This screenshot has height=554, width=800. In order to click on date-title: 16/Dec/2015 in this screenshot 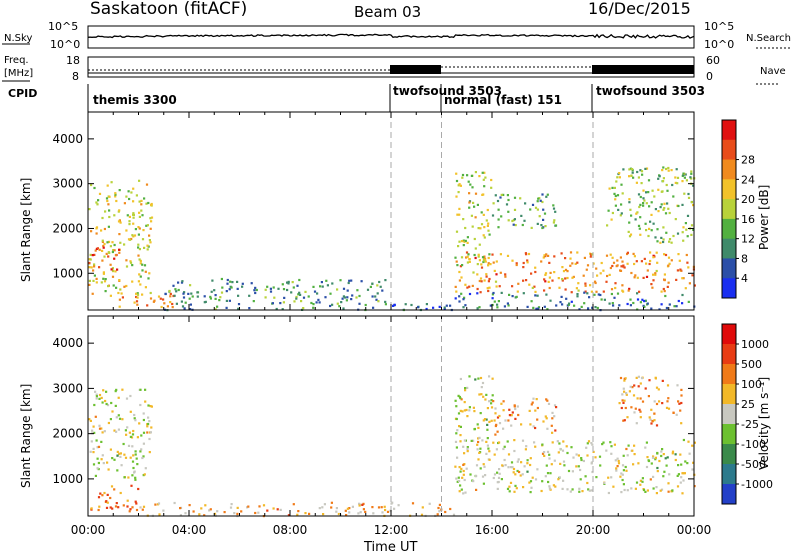, I will do `click(639, 9)`.